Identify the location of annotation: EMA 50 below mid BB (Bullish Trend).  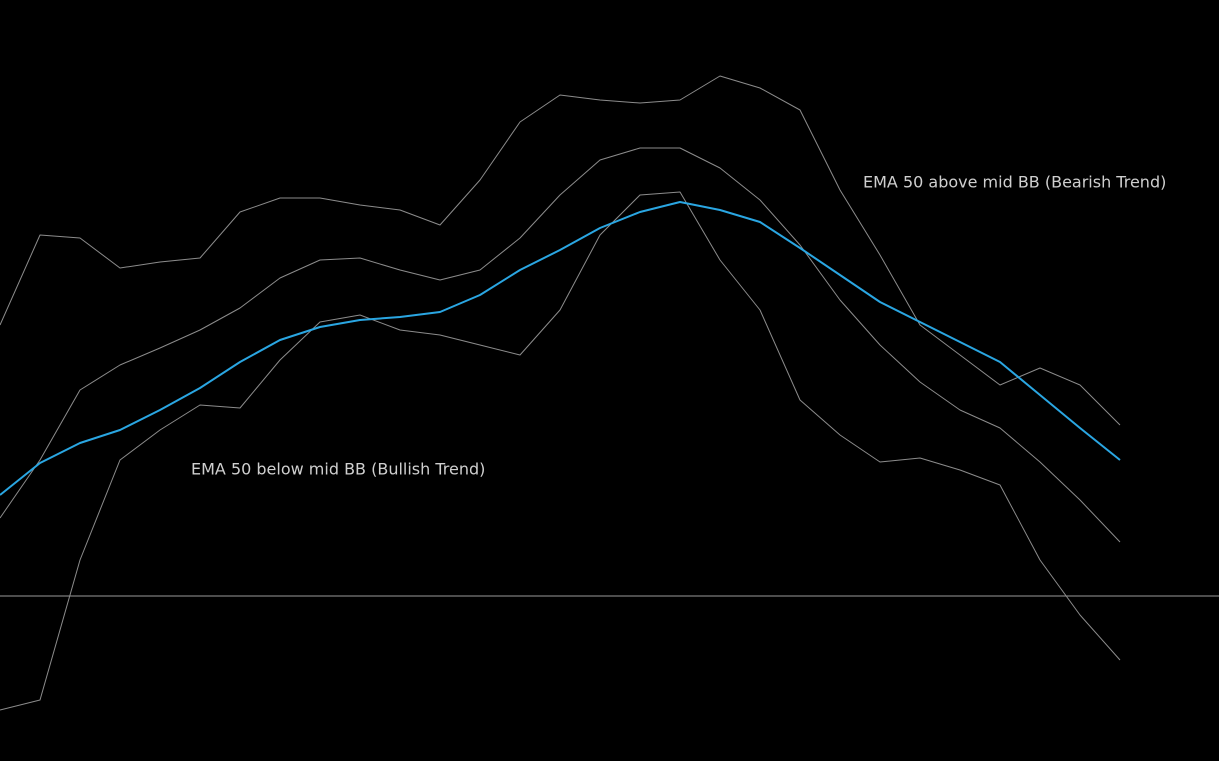
(338, 469).